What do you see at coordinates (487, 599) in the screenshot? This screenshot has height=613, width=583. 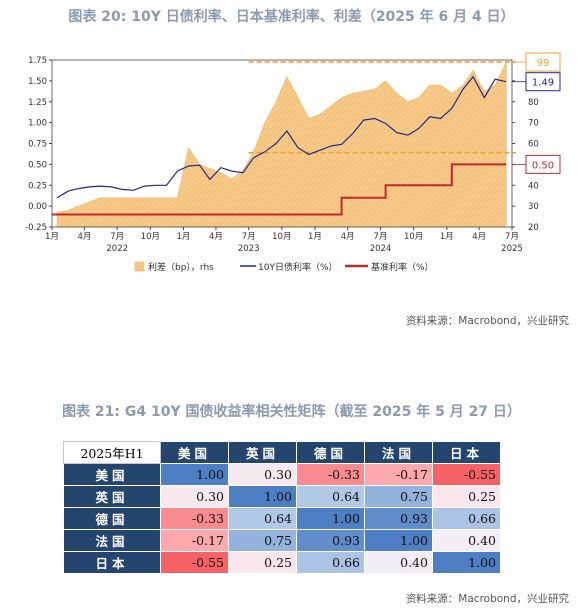 I see `figure-21-source: 资料来源：Macrobond，兴业研究` at bounding box center [487, 599].